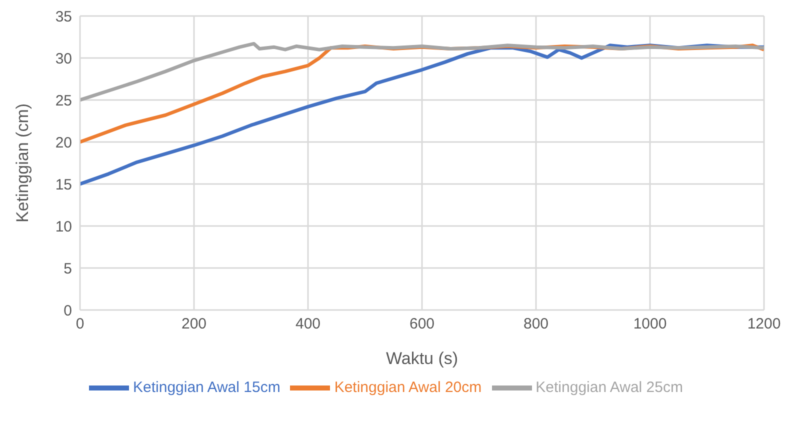 The height and width of the screenshot is (421, 792). What do you see at coordinates (68, 269) in the screenshot?
I see `y-tick-label: 5` at bounding box center [68, 269].